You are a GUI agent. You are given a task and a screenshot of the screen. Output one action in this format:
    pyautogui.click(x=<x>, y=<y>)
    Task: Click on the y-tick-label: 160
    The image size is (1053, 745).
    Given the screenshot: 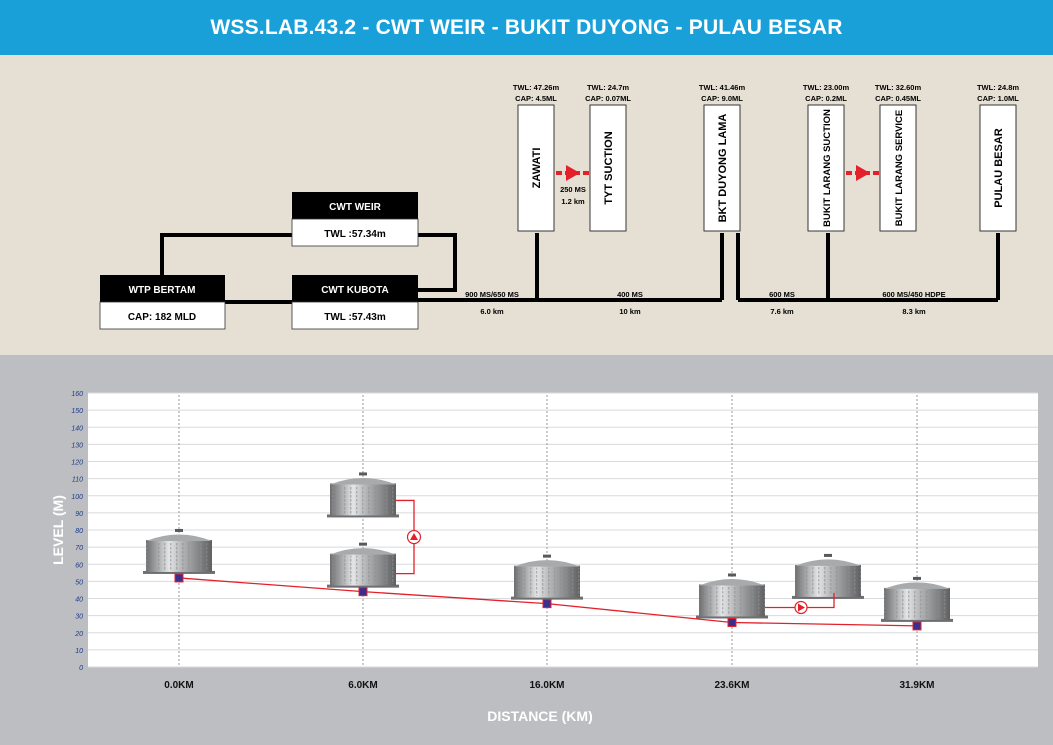 What is the action you would take?
    pyautogui.click(x=77, y=394)
    